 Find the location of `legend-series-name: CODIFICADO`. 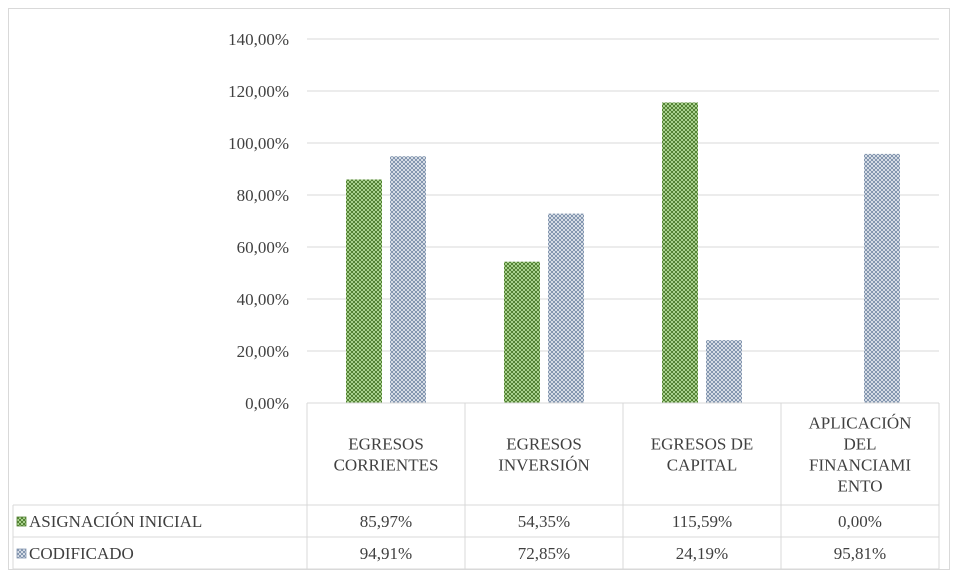

legend-series-name: CODIFICADO is located at coordinates (81, 553).